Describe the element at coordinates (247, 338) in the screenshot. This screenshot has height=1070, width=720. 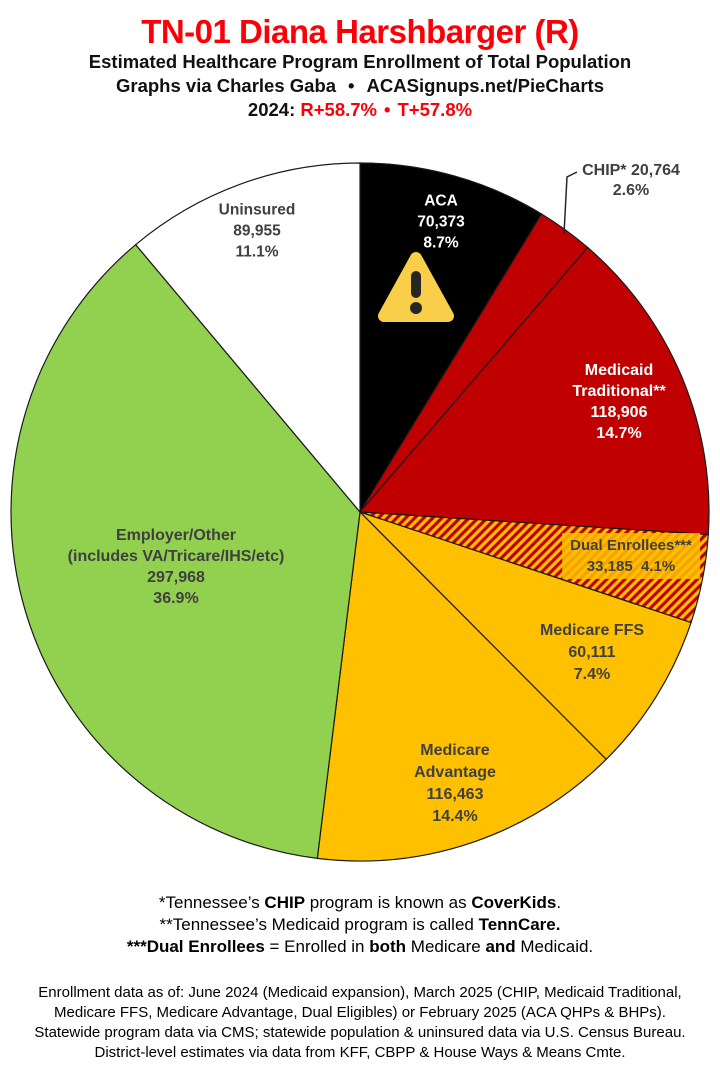
I see `pie-slice-uninsured` at that location.